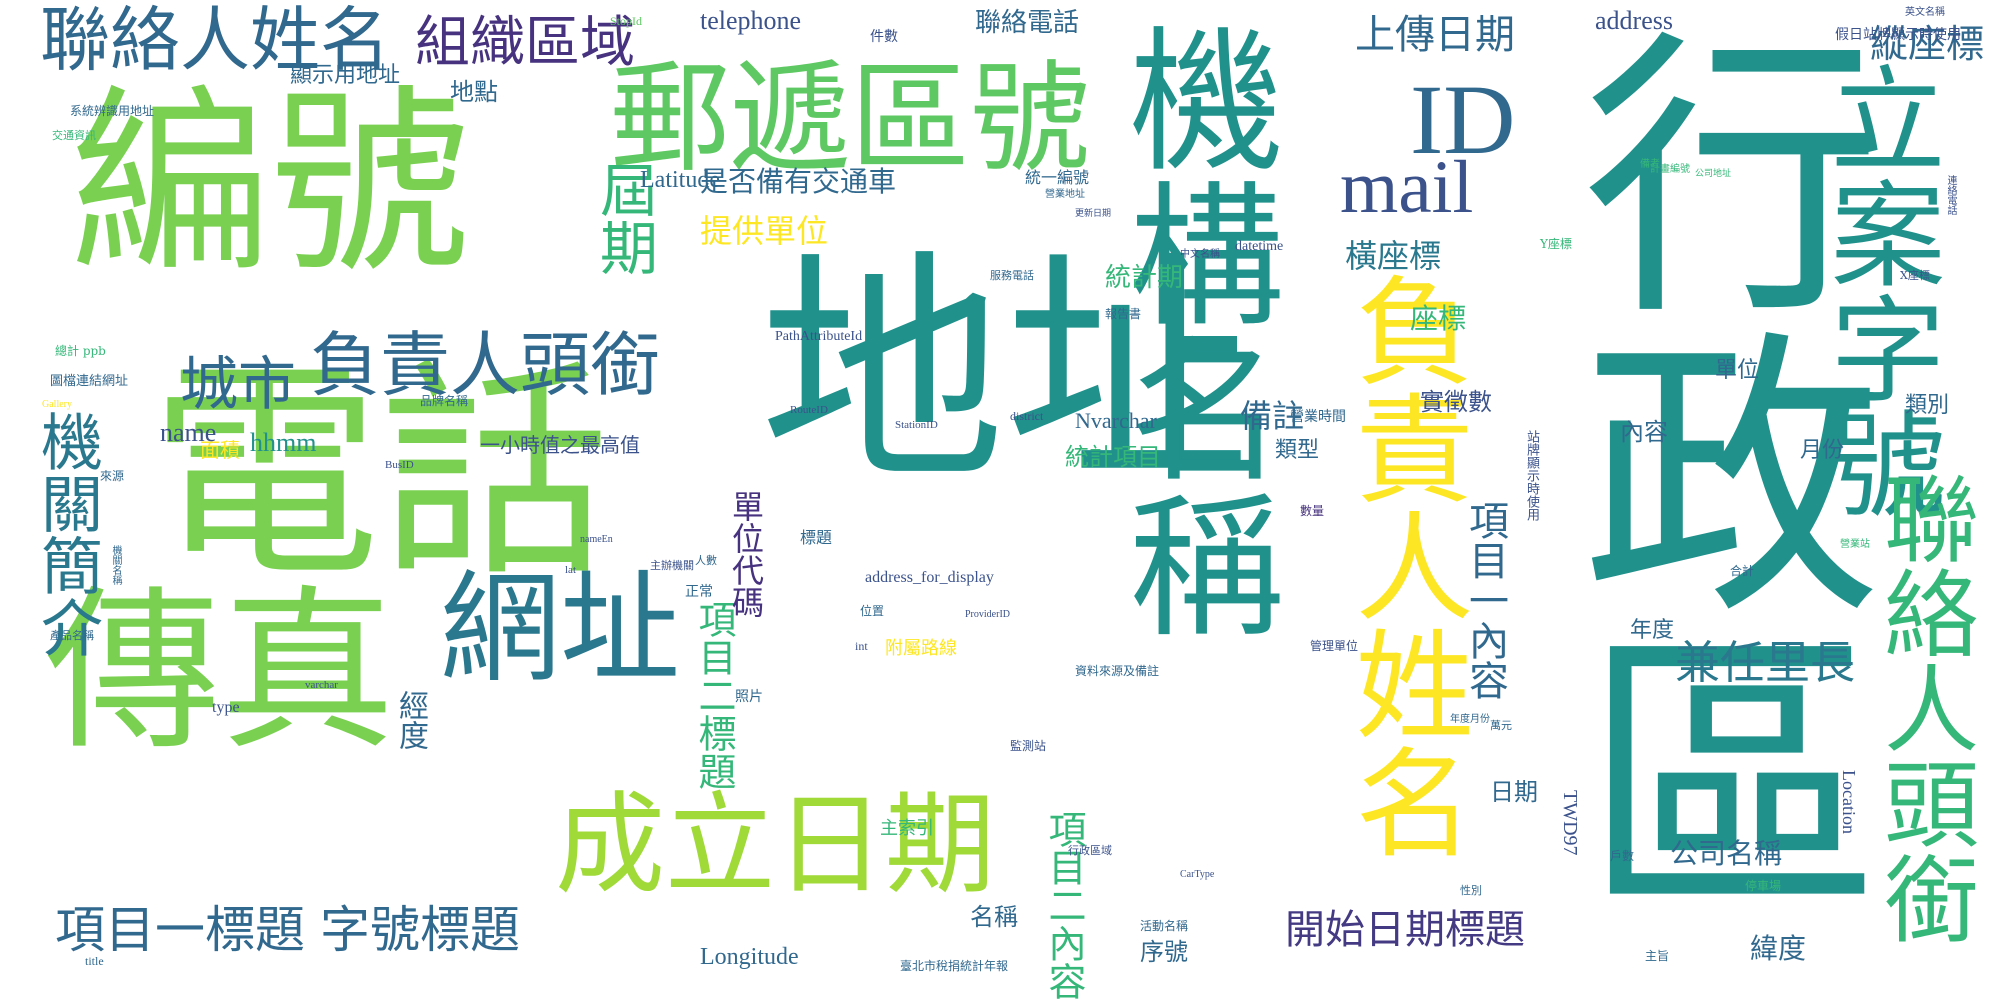 The height and width of the screenshot is (1000, 2000). Describe the element at coordinates (680, 180) in the screenshot. I see `cloud-word: Latitude` at that location.